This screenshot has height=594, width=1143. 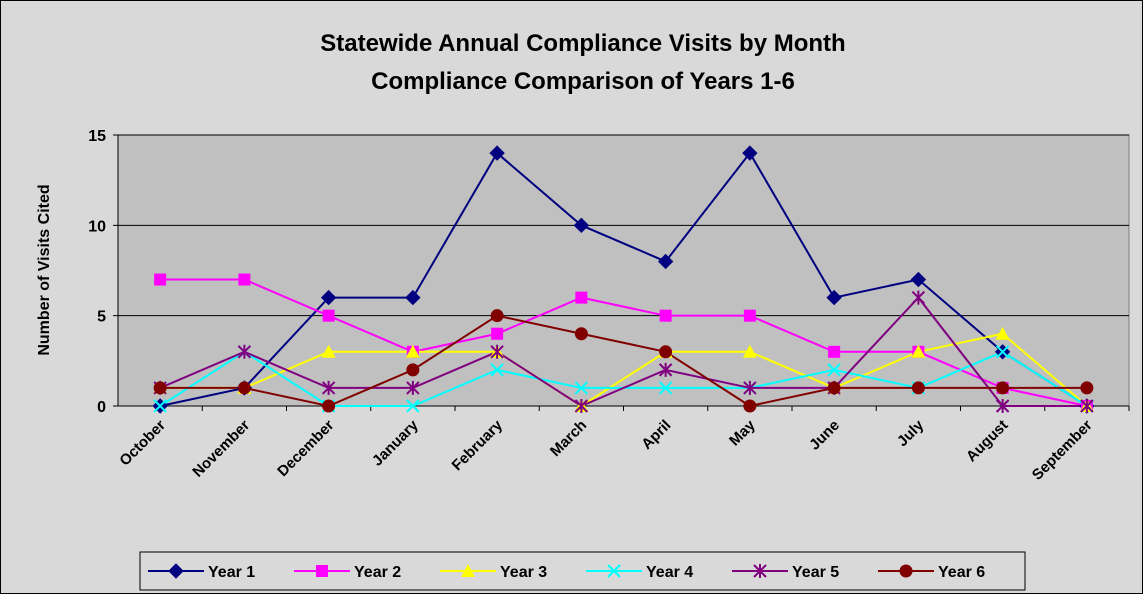 I want to click on legend-label: Year 2, so click(x=377, y=572).